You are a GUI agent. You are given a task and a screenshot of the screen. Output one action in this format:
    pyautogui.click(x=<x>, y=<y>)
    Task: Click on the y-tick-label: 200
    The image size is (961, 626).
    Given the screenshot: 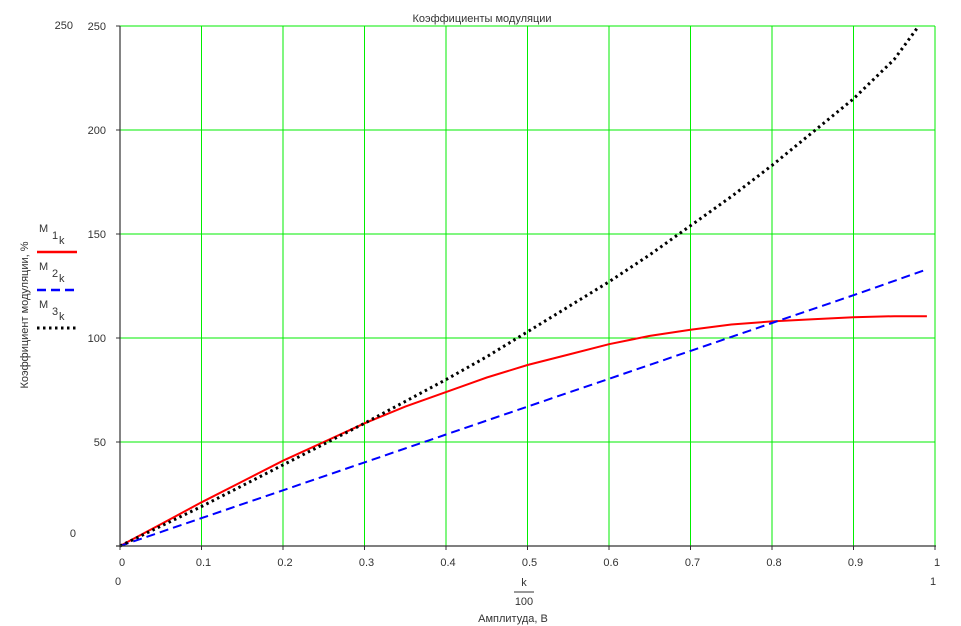 What is the action you would take?
    pyautogui.click(x=97, y=131)
    